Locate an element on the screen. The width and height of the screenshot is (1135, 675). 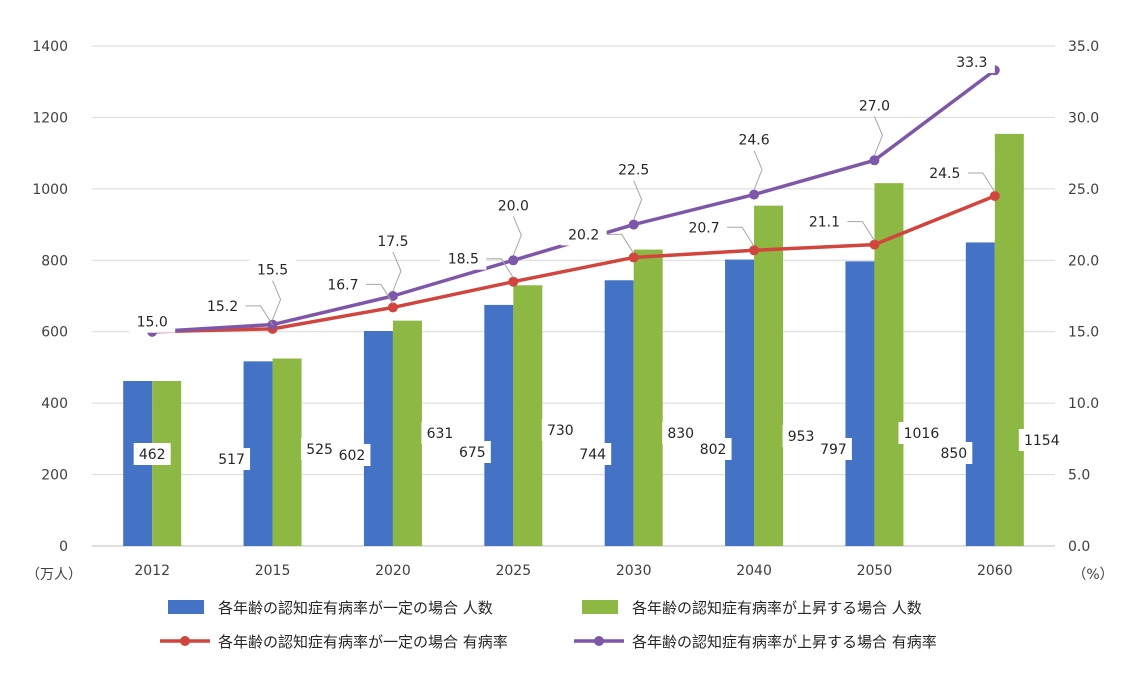
right-axis-unit-label: （%） is located at coordinates (1092, 575).